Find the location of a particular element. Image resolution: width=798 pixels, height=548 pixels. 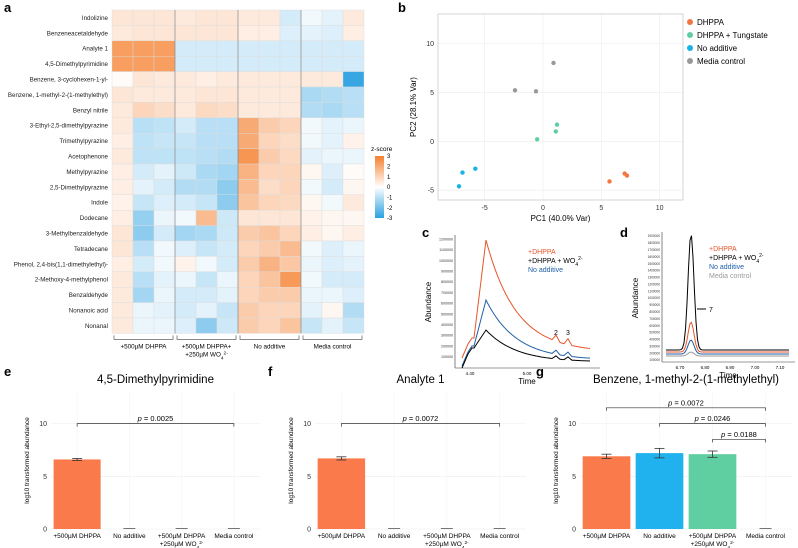

chrom-c-y-tick-label: 1200000 is located at coordinates (446, 240).